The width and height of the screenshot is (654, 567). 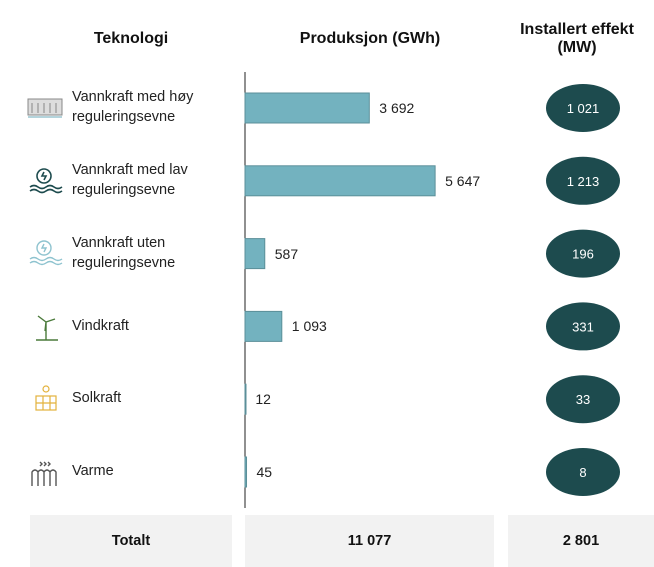 What do you see at coordinates (397, 108) in the screenshot?
I see `value-label: 3 692` at bounding box center [397, 108].